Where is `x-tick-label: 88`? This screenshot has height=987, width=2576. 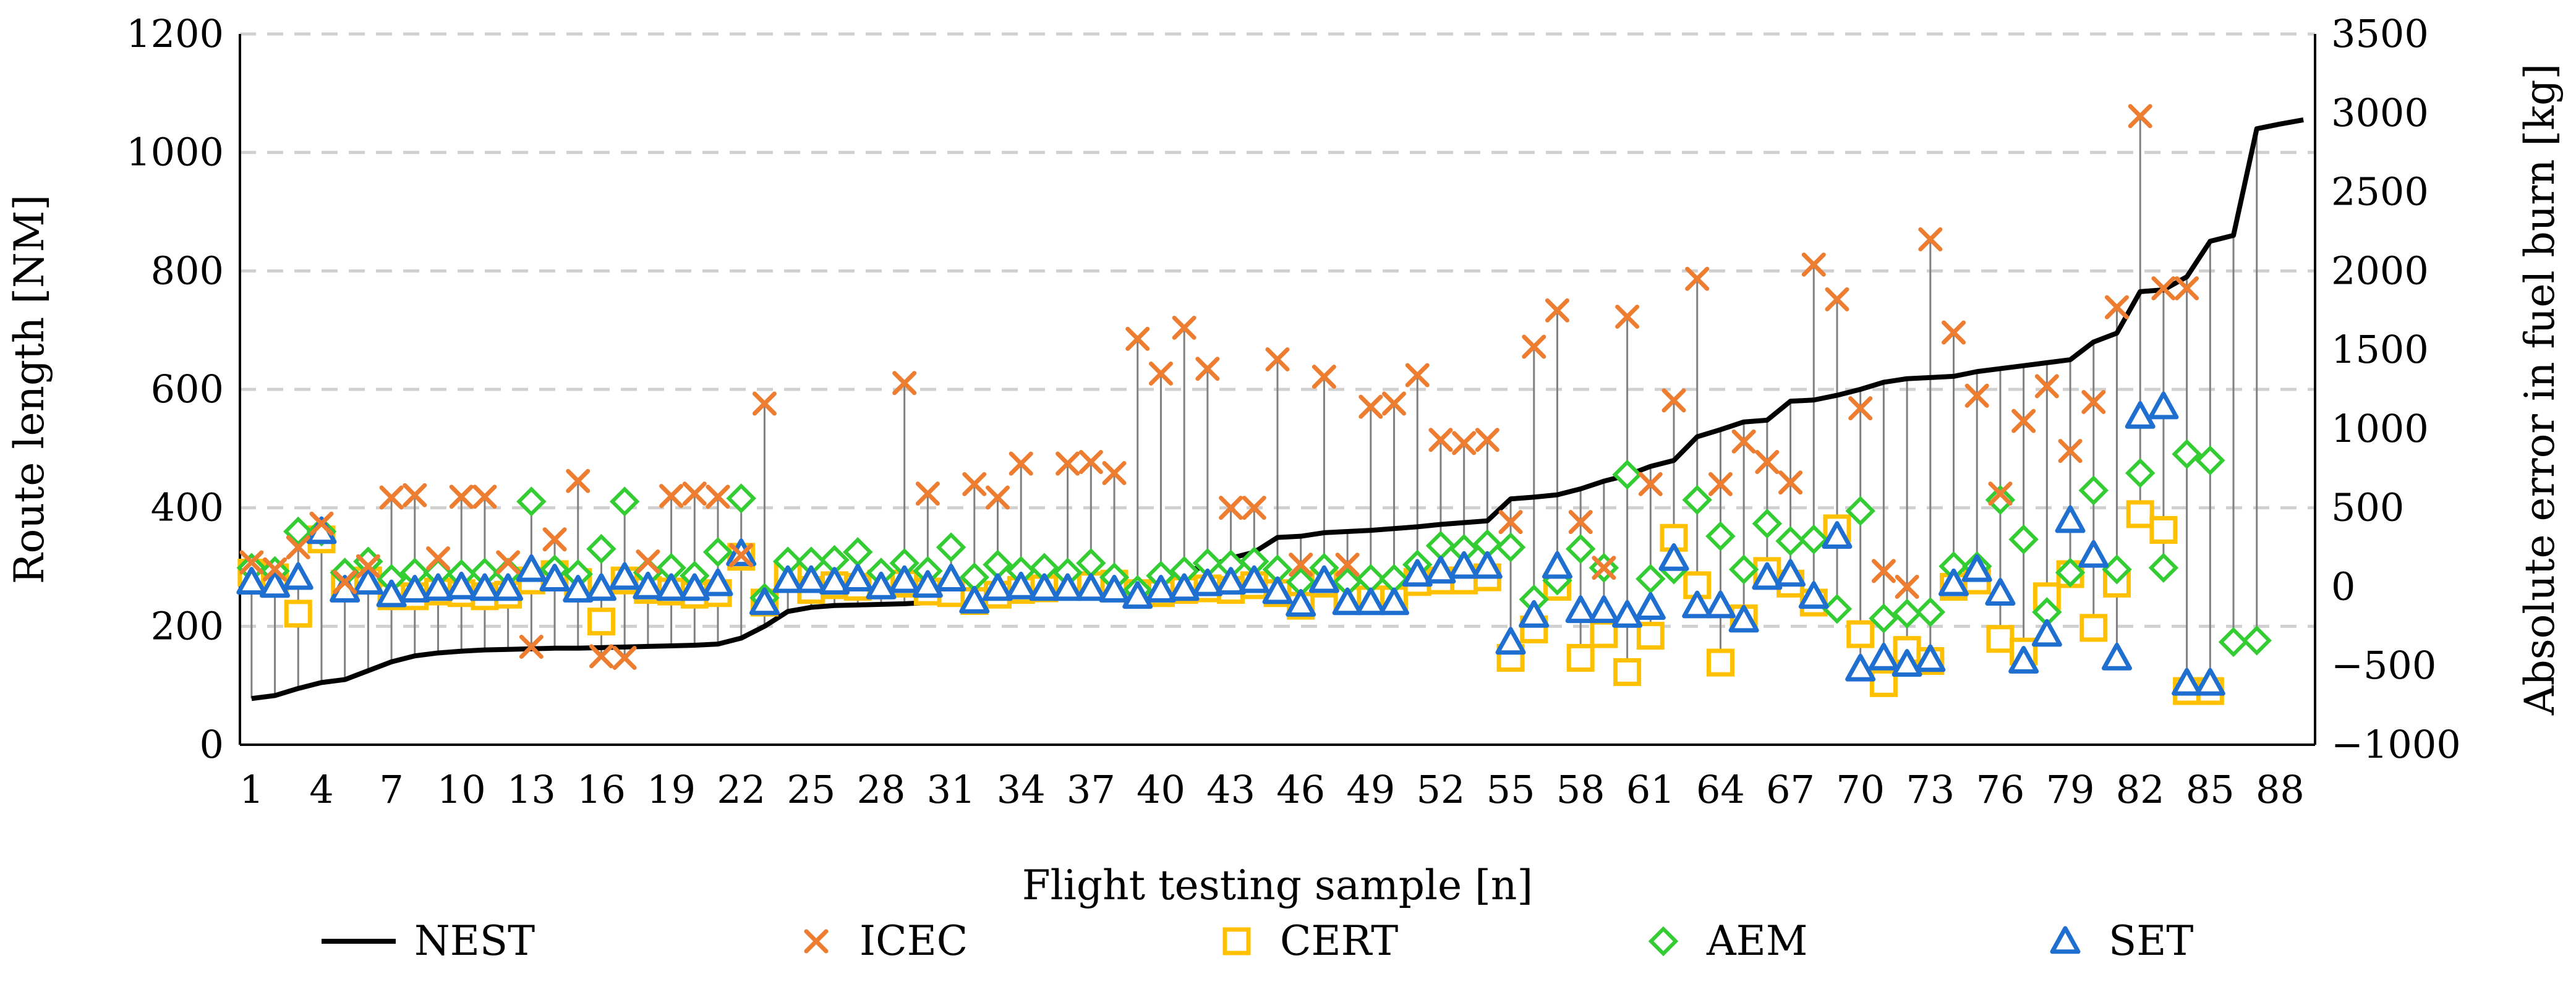 x-tick-label: 88 is located at coordinates (2280, 789).